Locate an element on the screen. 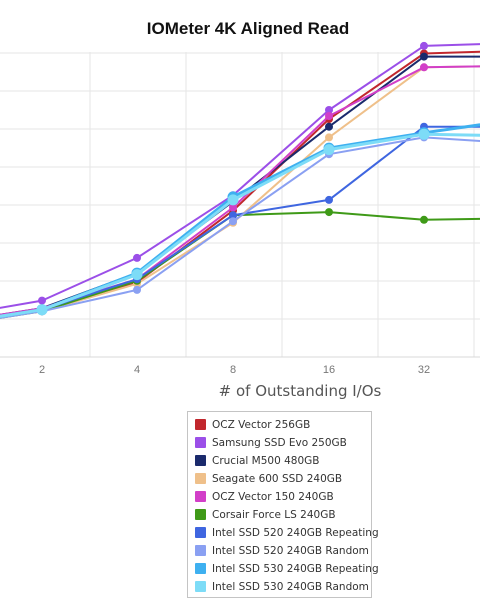  legend-item: Corsair Force LS 240GB is located at coordinates (279, 515).